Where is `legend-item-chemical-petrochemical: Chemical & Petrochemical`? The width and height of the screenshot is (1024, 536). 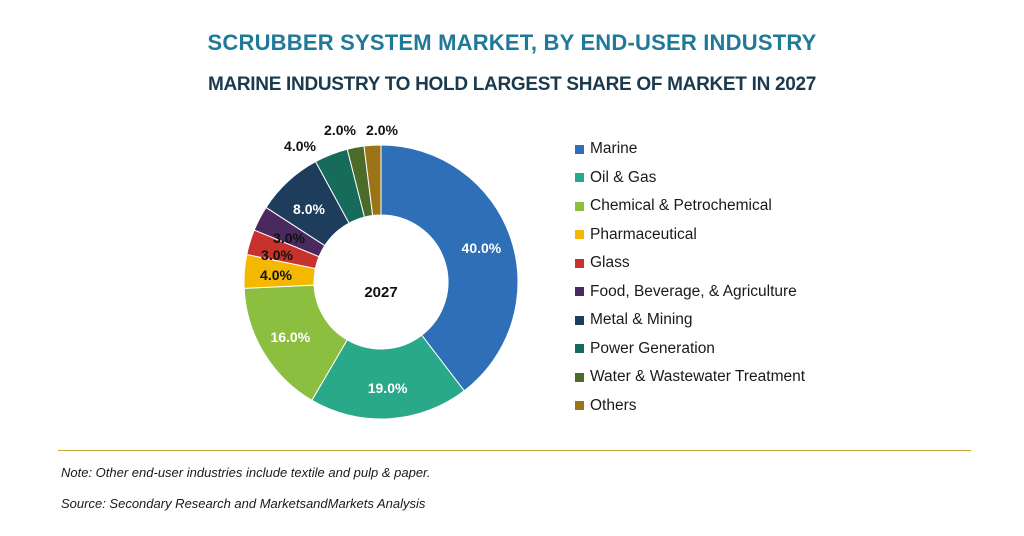
legend-item-chemical-petrochemical: Chemical & Petrochemical is located at coordinates (690, 206).